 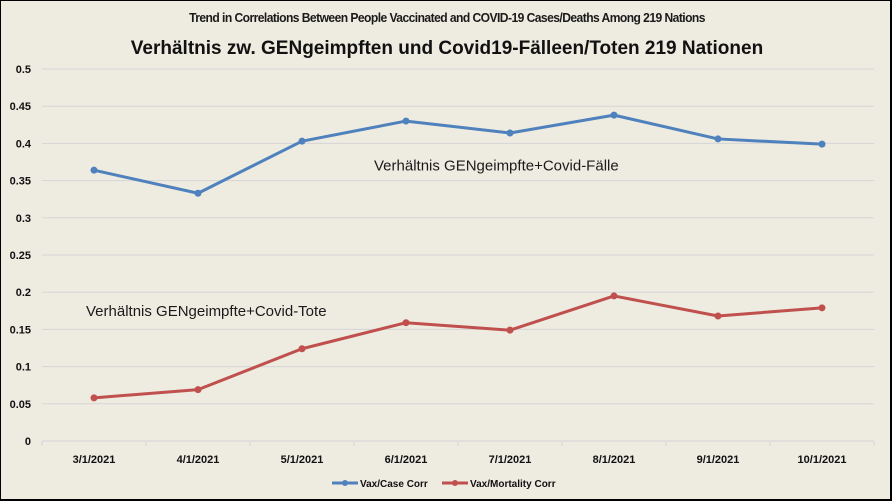 What do you see at coordinates (614, 460) in the screenshot?
I see `x-tick-label: 8/1/2021` at bounding box center [614, 460].